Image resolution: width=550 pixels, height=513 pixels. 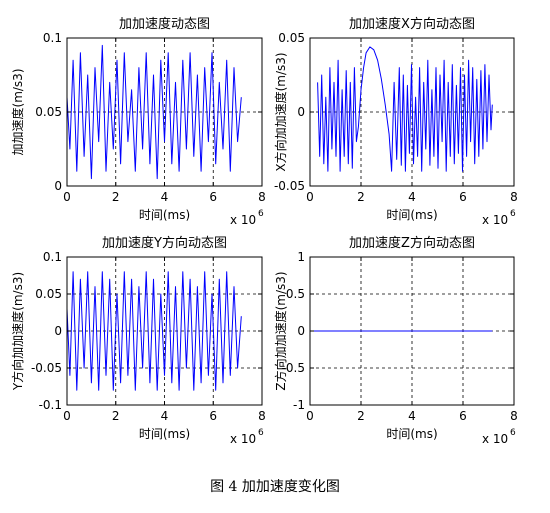 What do you see at coordinates (17, 112) in the screenshot?
I see `y-axis-label: 加加速度(m/s3)` at bounding box center [17, 112].